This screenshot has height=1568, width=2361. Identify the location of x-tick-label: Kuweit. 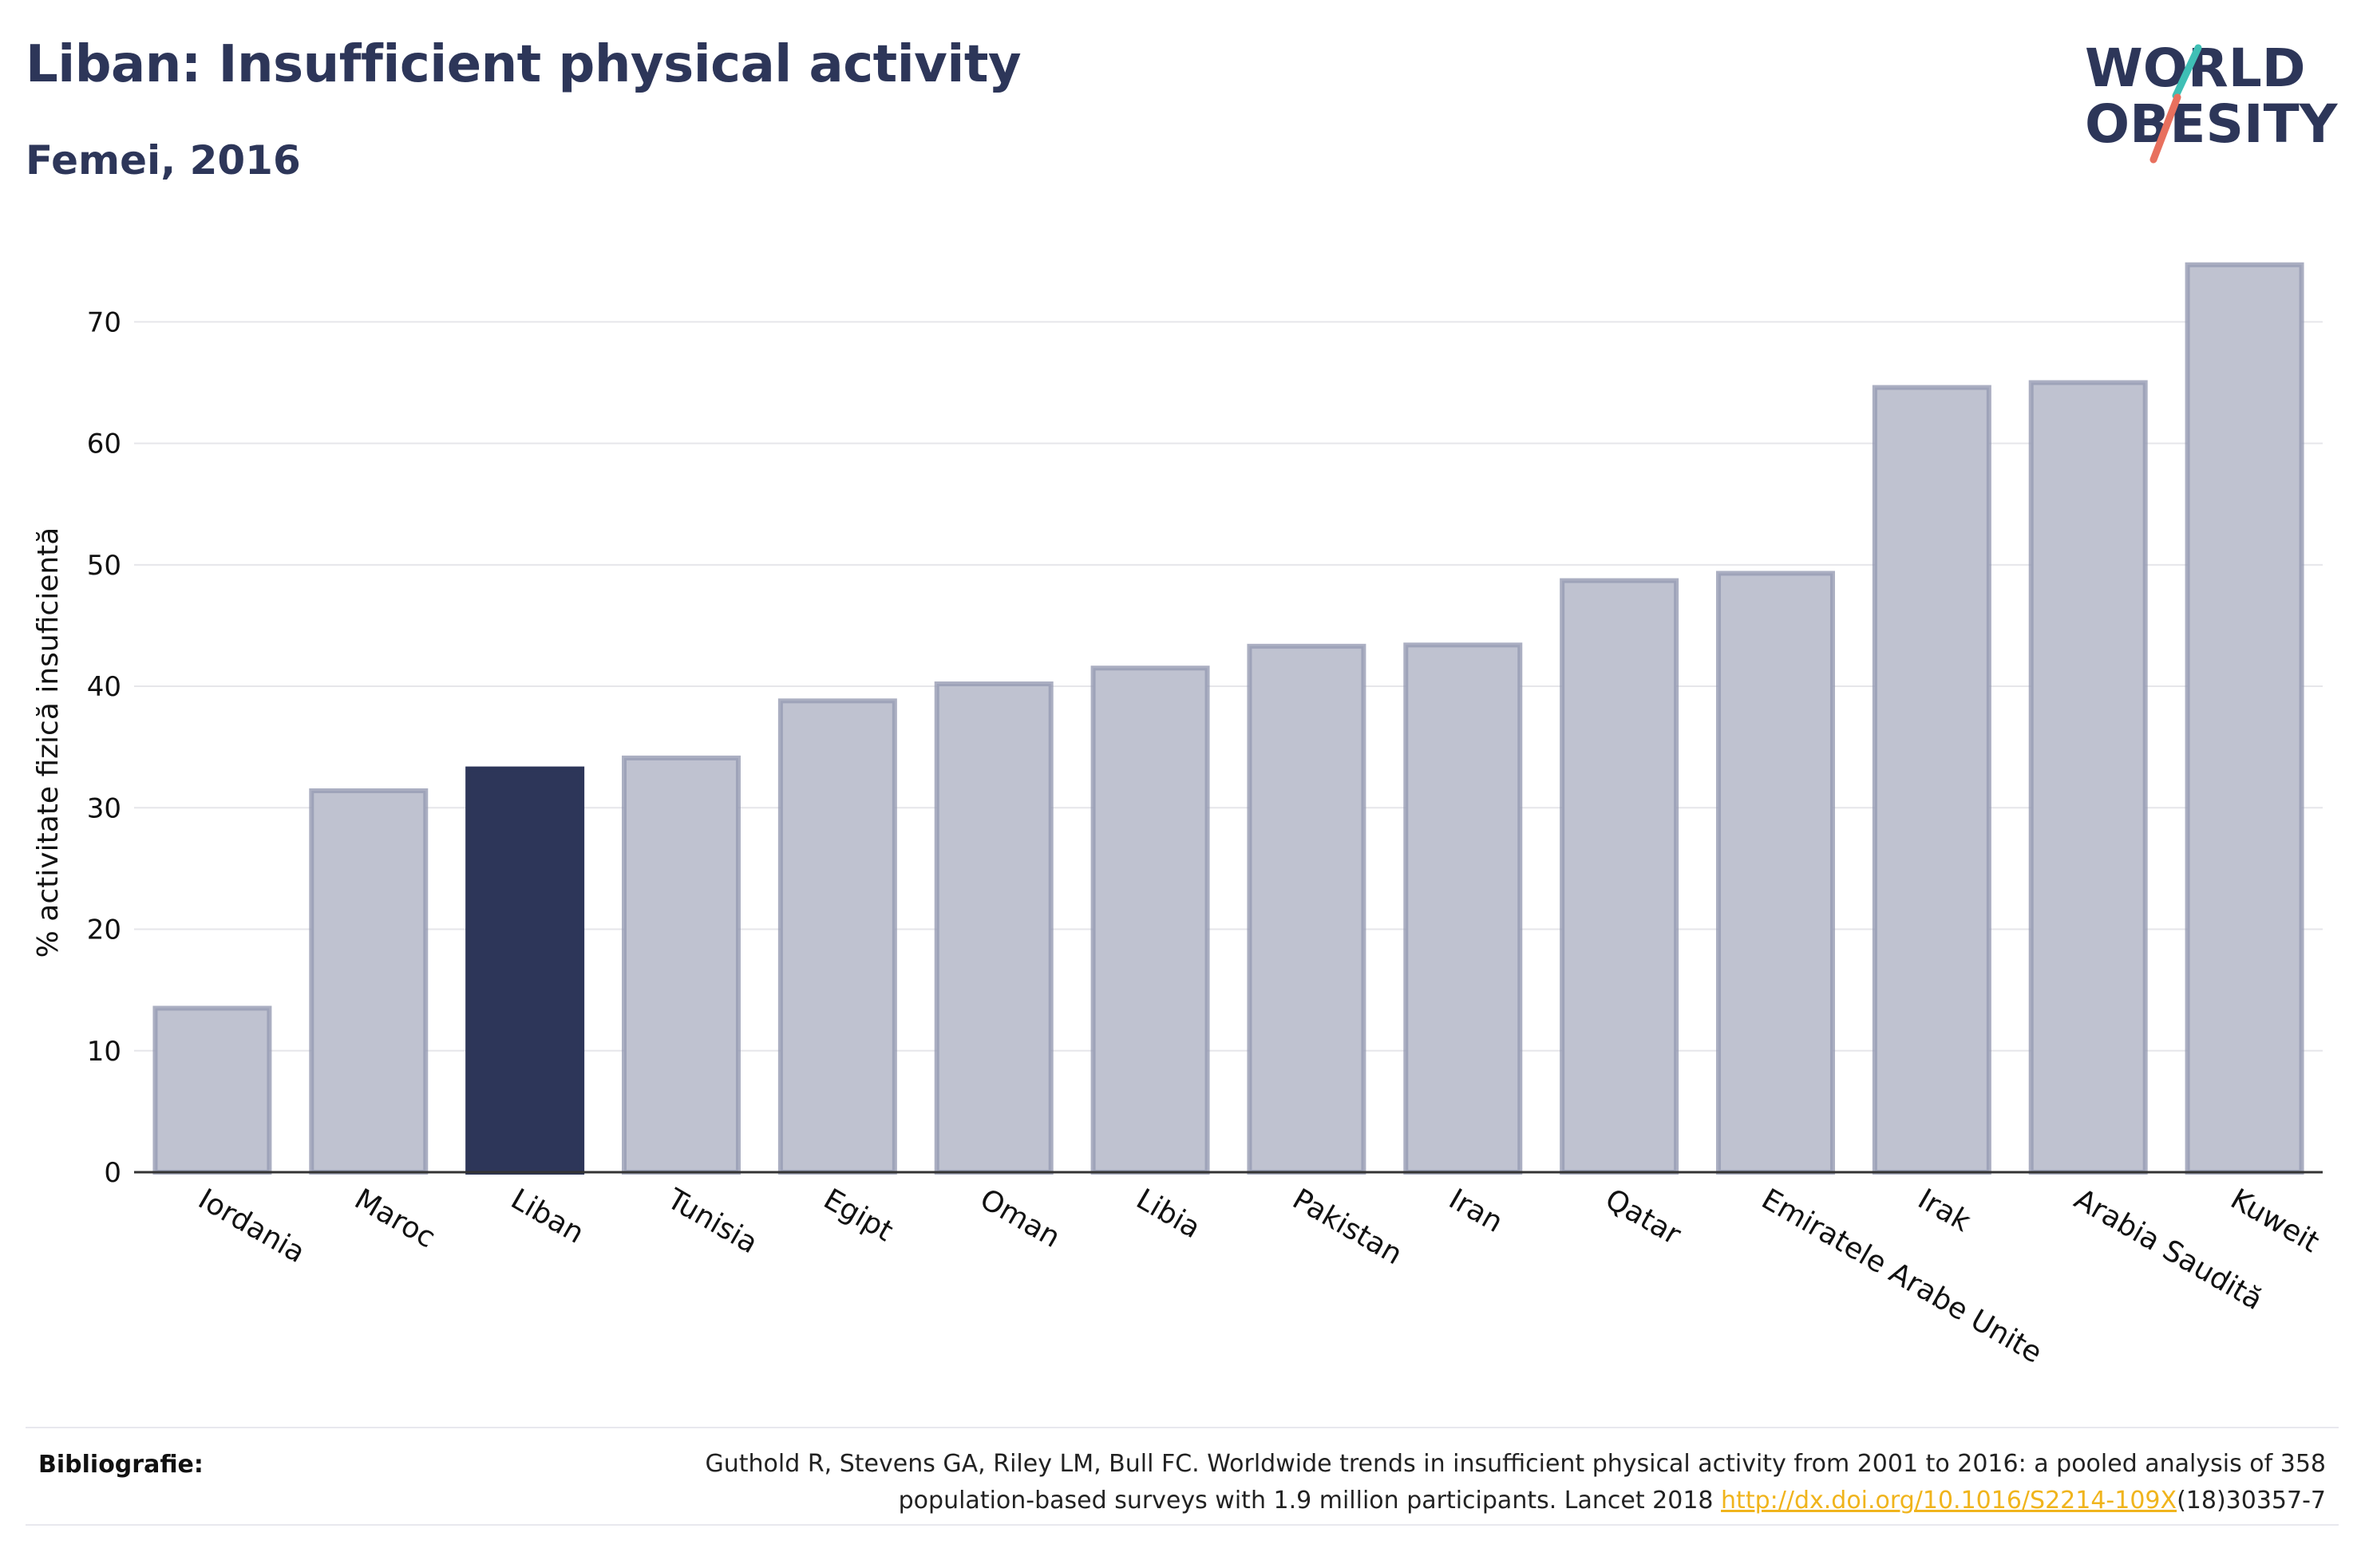
(2275, 1221).